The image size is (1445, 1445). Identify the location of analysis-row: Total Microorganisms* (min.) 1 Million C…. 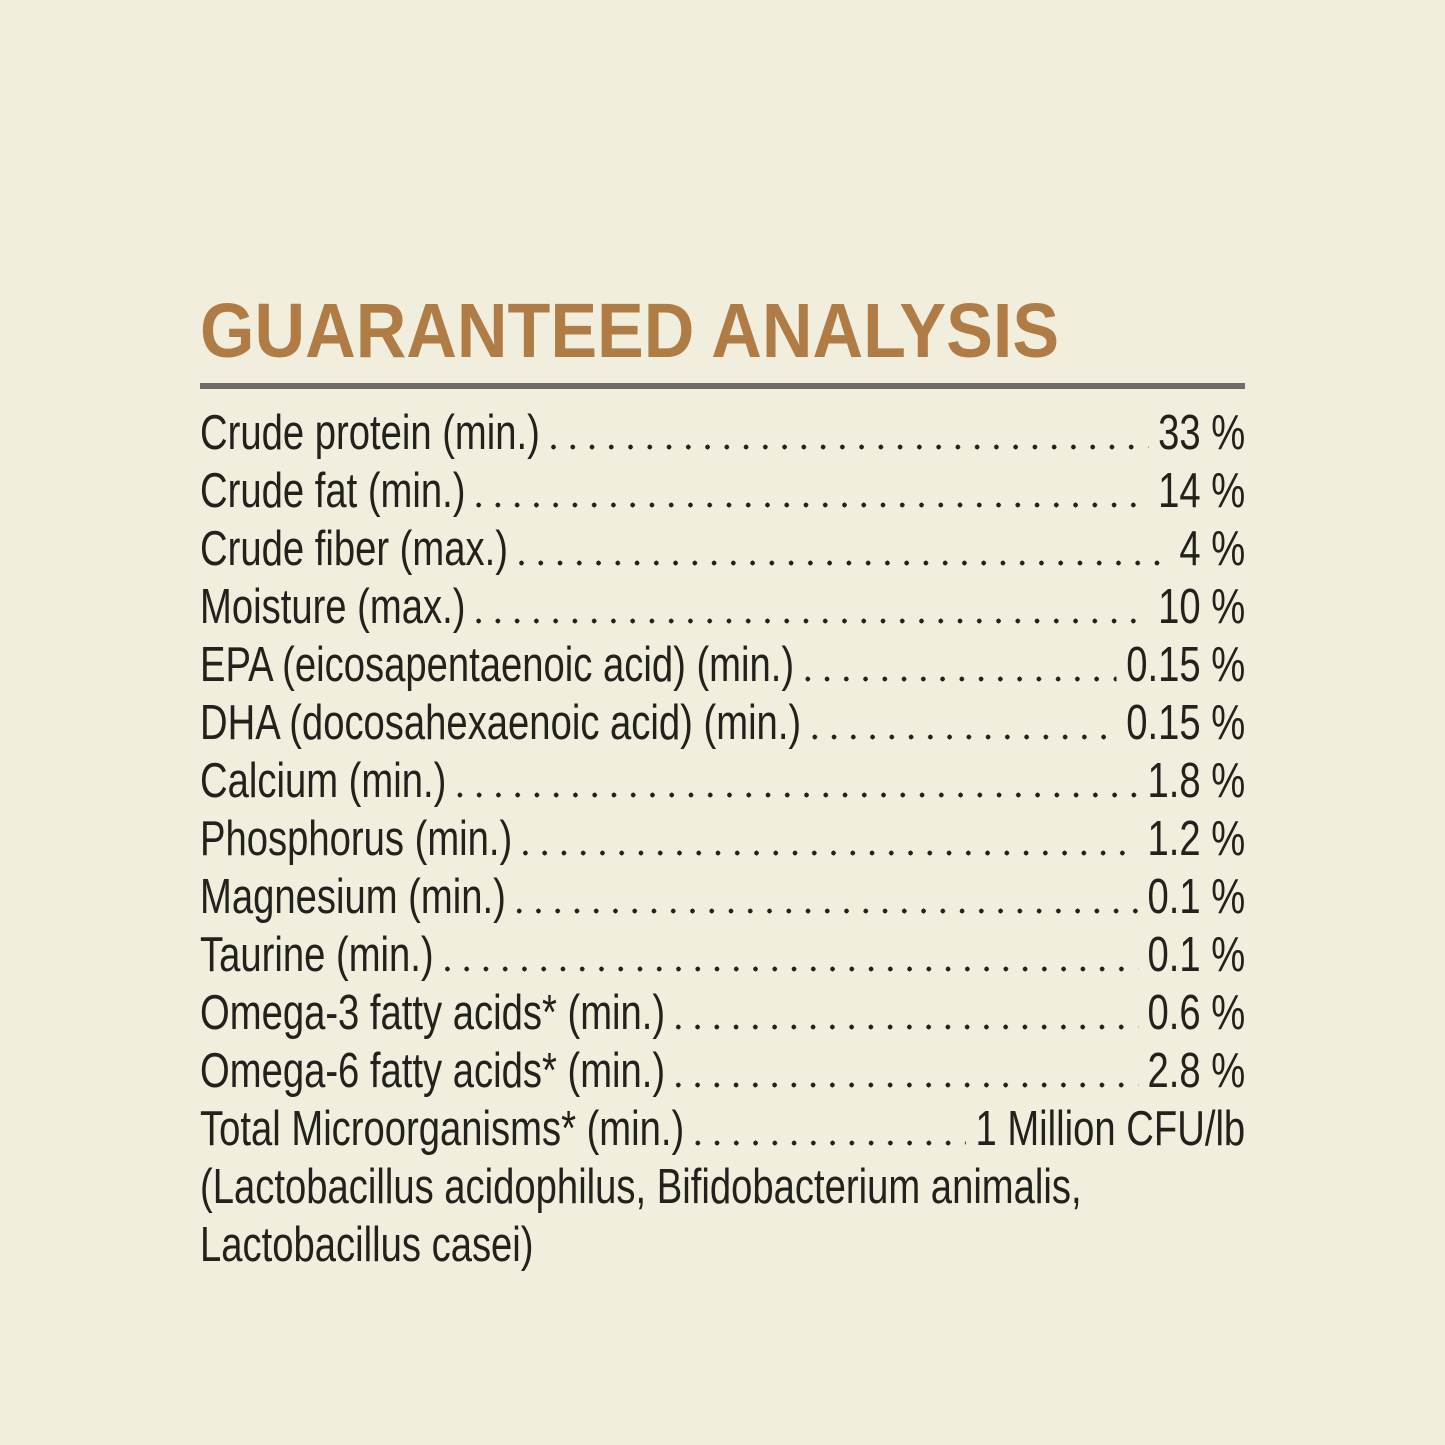
(722, 1129).